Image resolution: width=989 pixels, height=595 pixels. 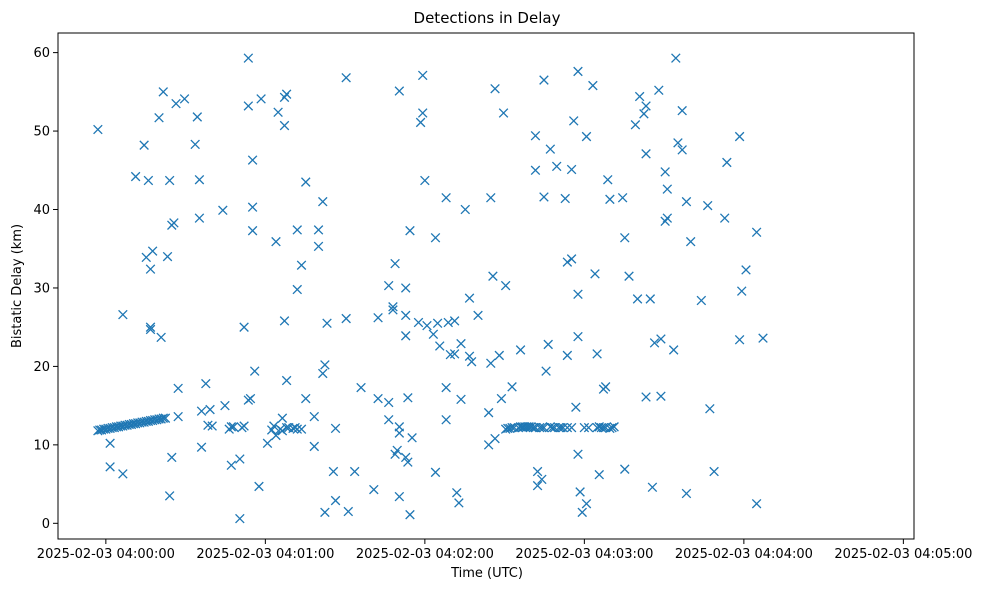 I want to click on y-axis-label: Bistatic Delay (km), so click(x=17, y=286).